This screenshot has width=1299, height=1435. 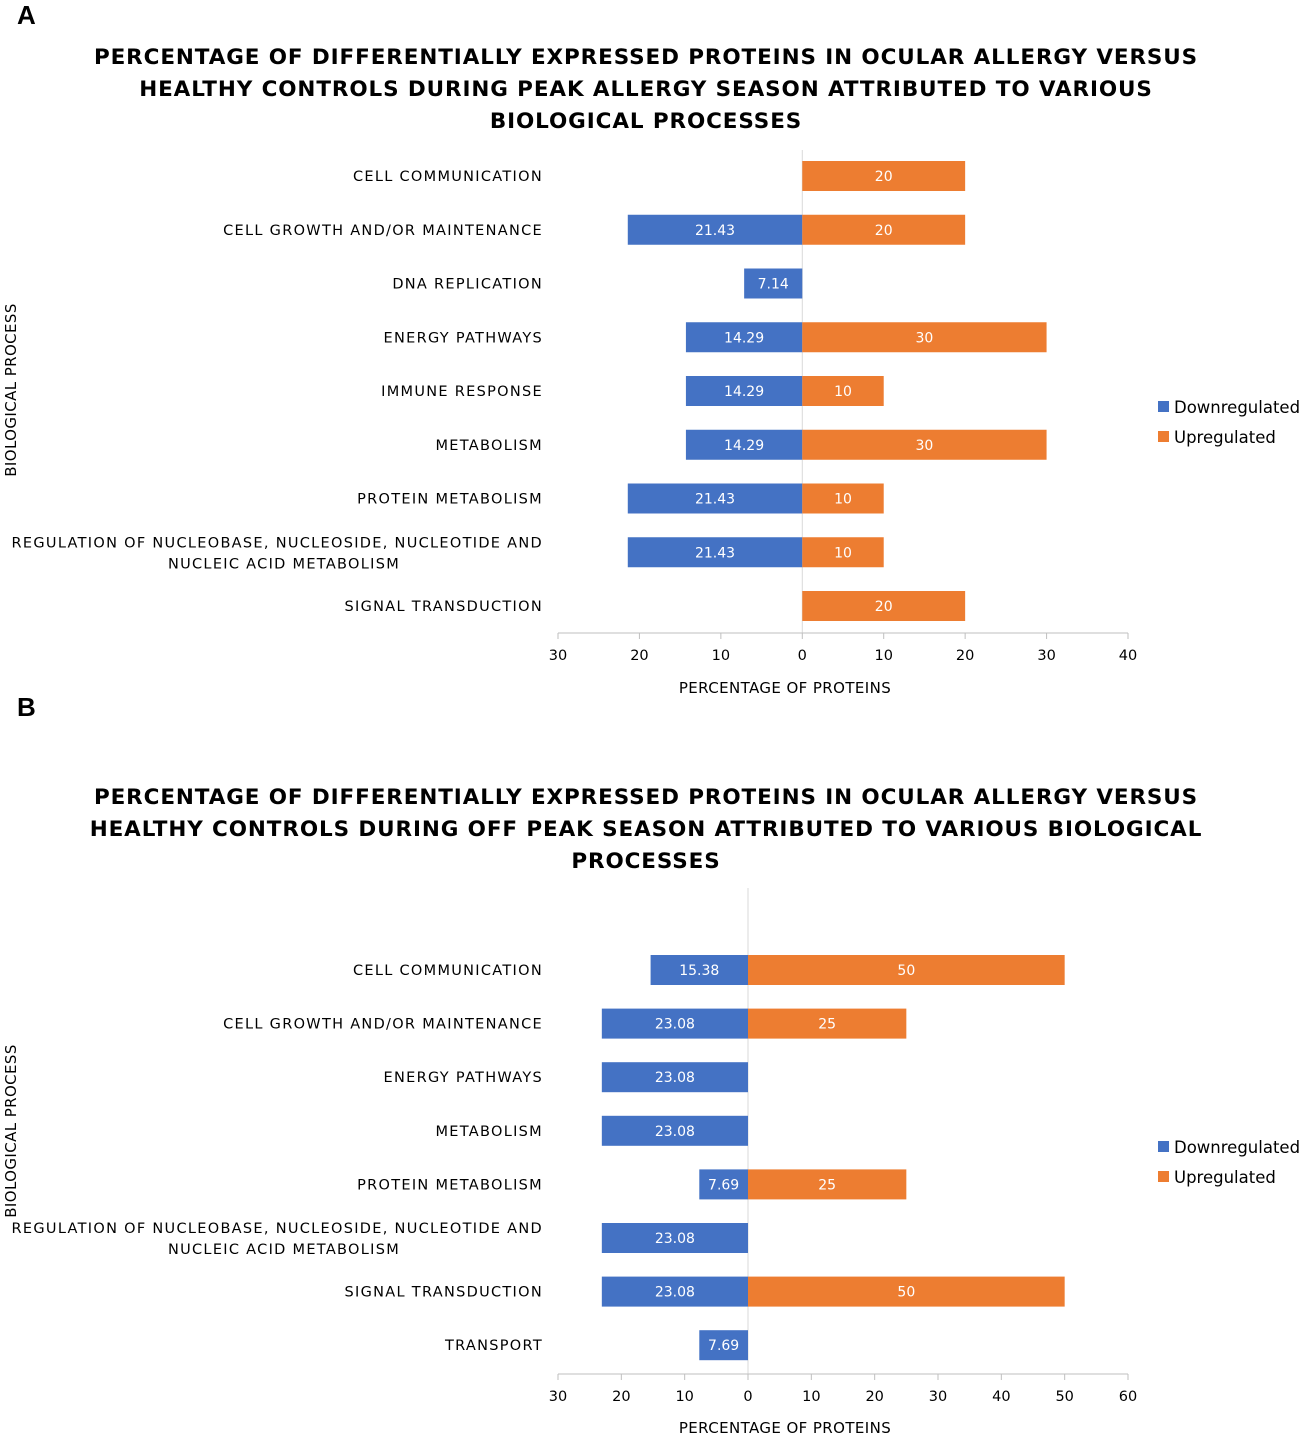 I want to click on x-tick-label: 50, so click(x=1064, y=1397).